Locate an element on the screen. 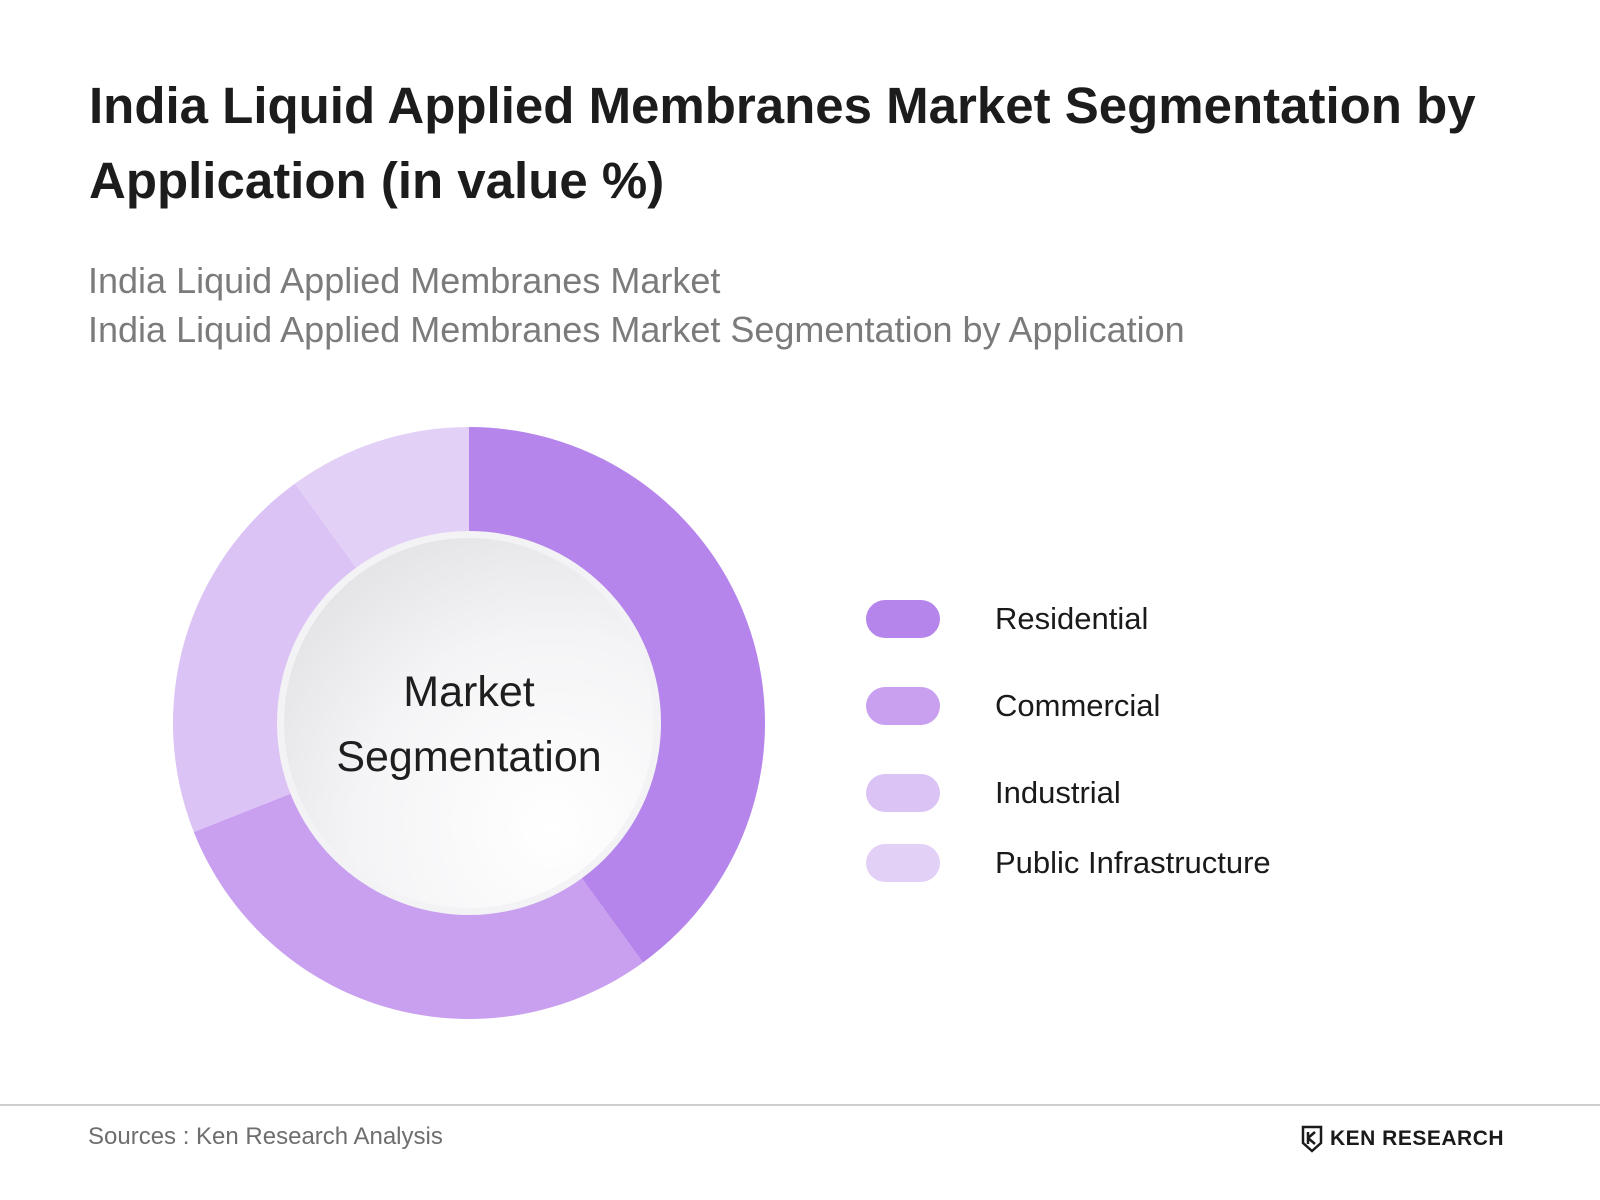 Image resolution: width=1600 pixels, height=1200 pixels. source-note: Sources : Ken Research Analysis is located at coordinates (265, 1136).